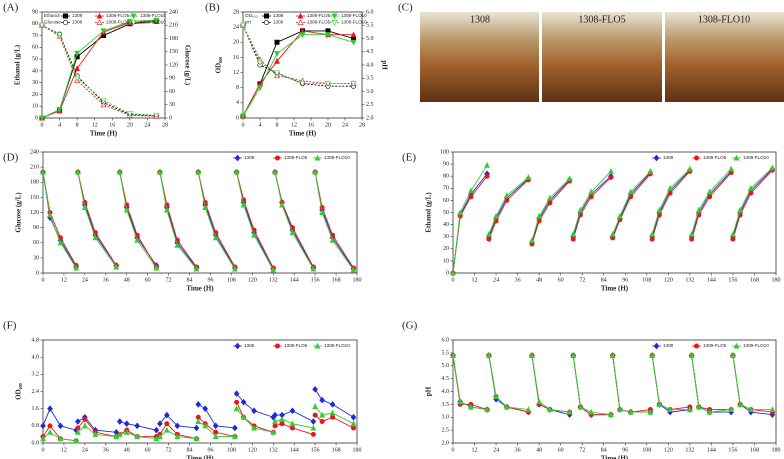  What do you see at coordinates (36, 426) in the screenshot?
I see `y-tick-label: 0.8` at bounding box center [36, 426].